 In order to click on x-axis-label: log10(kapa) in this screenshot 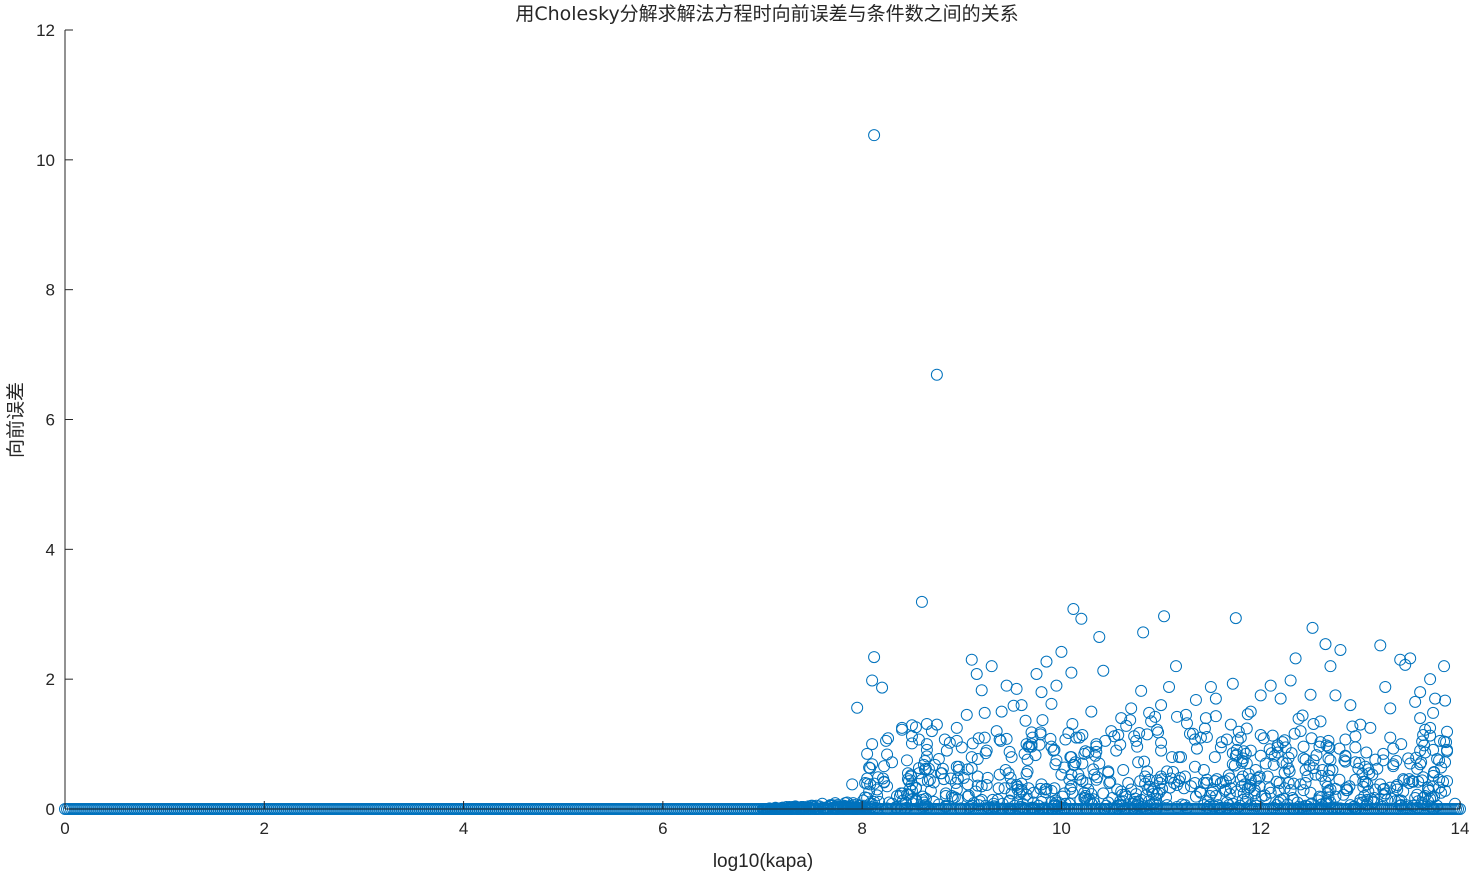, I will do `click(763, 861)`.